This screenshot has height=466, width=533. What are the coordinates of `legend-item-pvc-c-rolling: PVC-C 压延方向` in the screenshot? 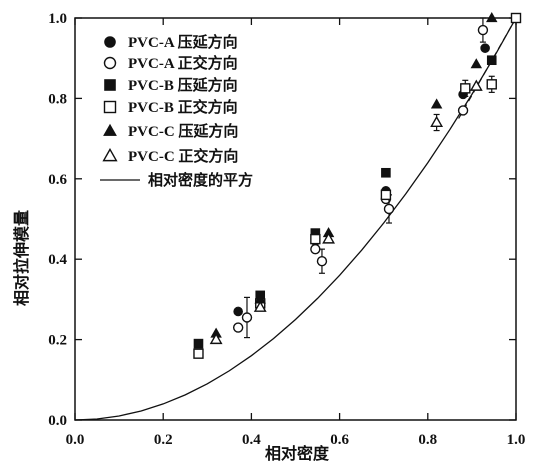 It's located at (170, 131).